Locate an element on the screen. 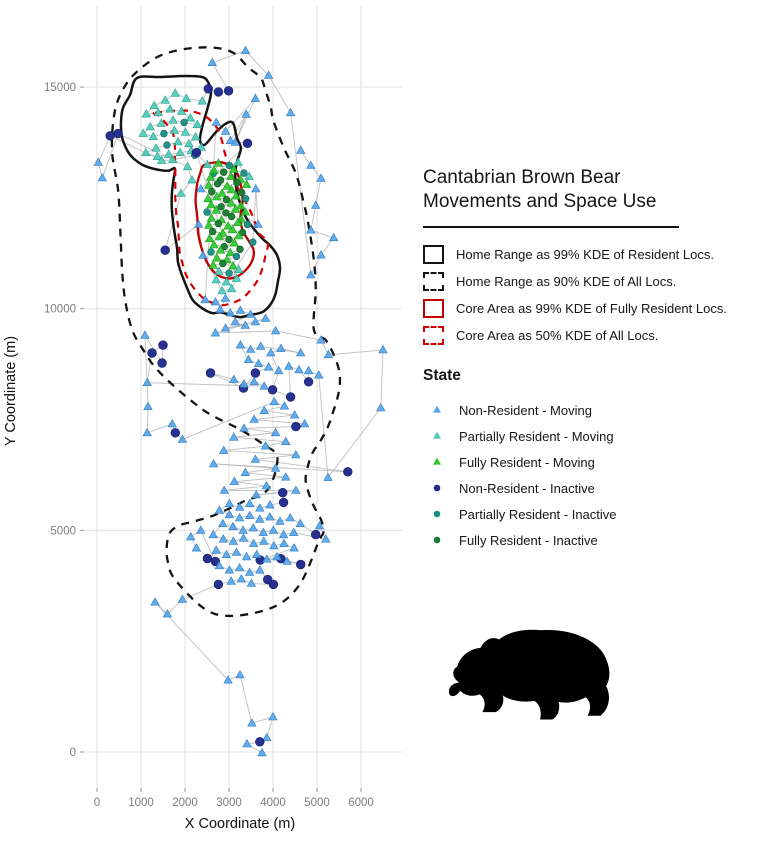  dashed-red-contour-key is located at coordinates (433, 335).